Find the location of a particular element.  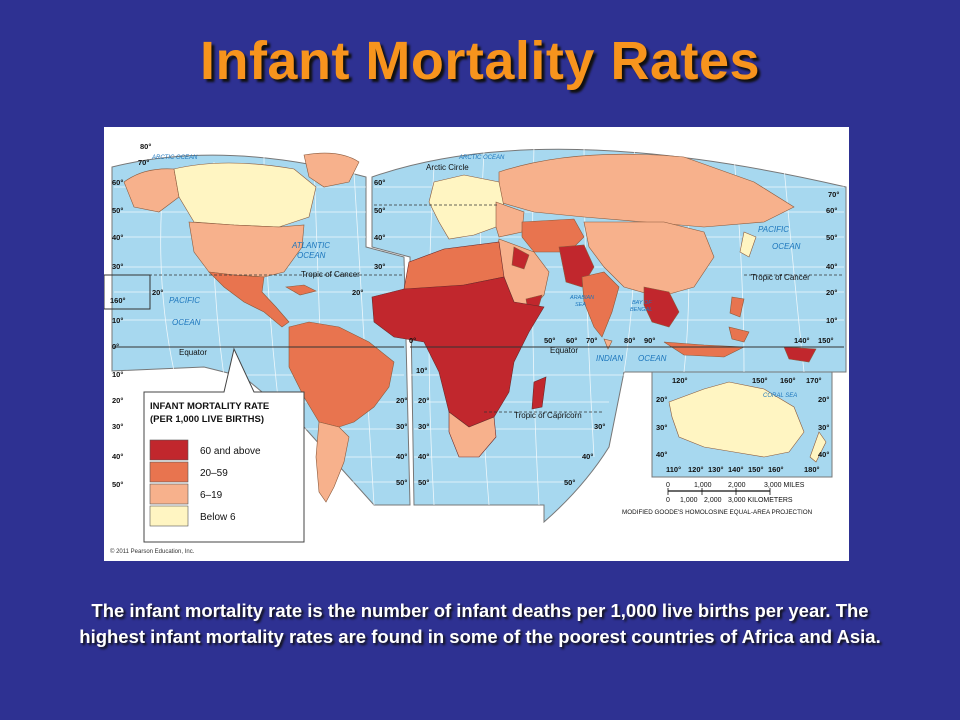

bay-of-bengal-label-1: BAY OF is located at coordinates (642, 303).